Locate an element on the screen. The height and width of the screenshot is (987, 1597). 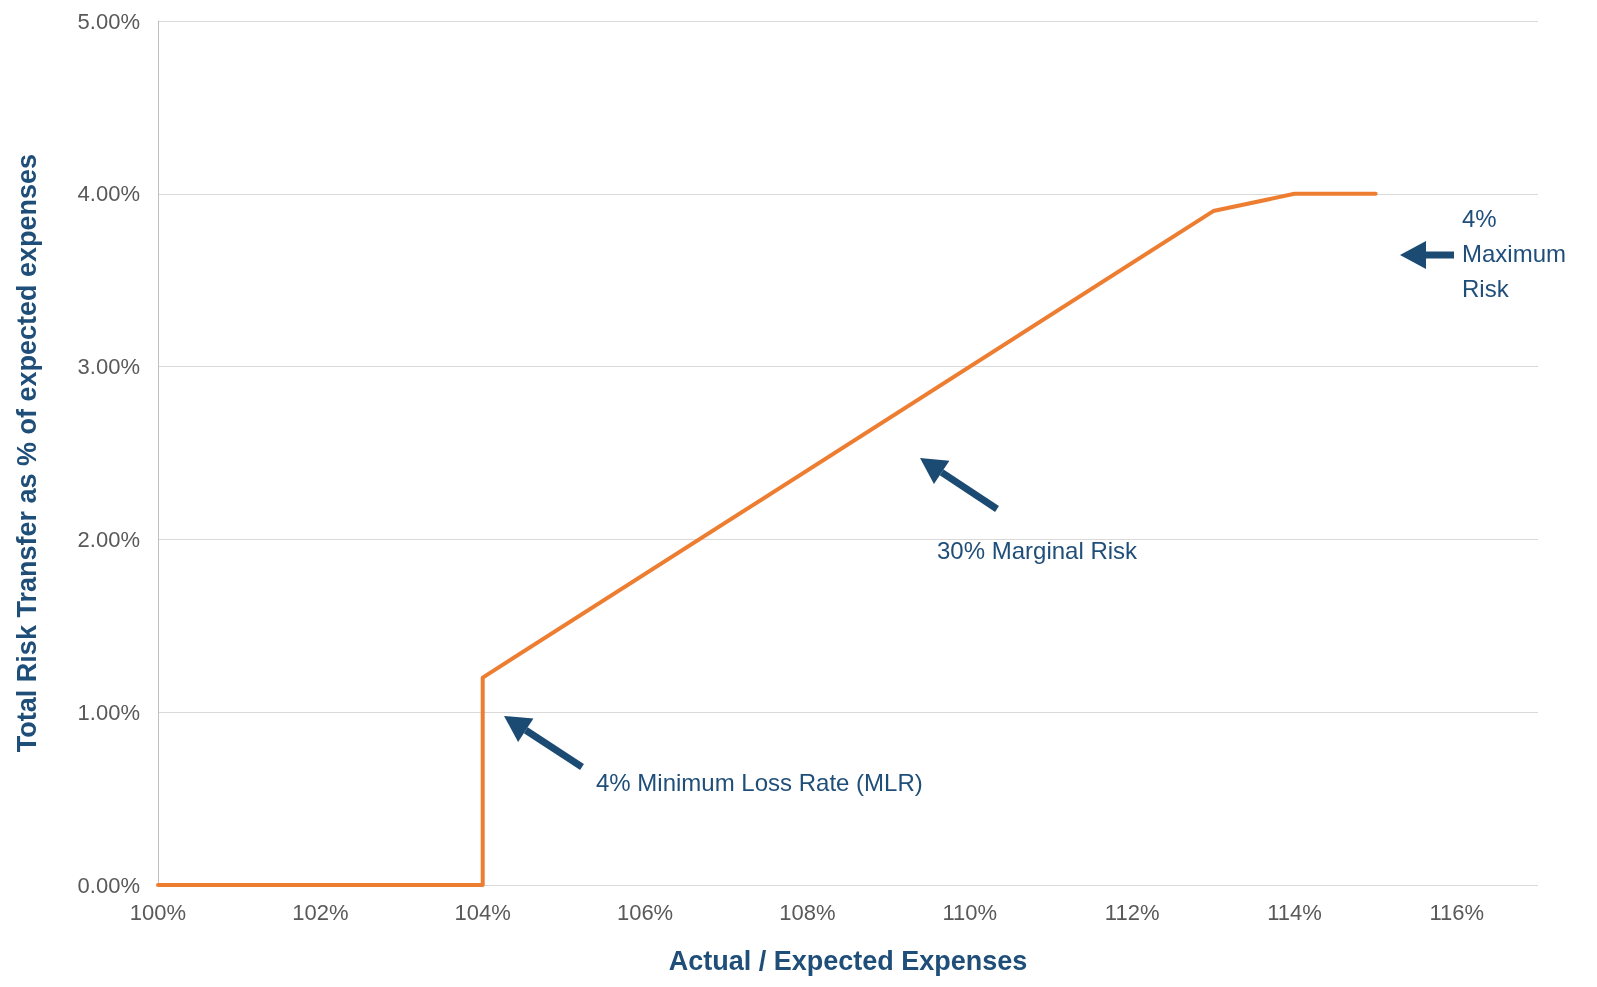
x-tick-label: 114% is located at coordinates (1294, 912).